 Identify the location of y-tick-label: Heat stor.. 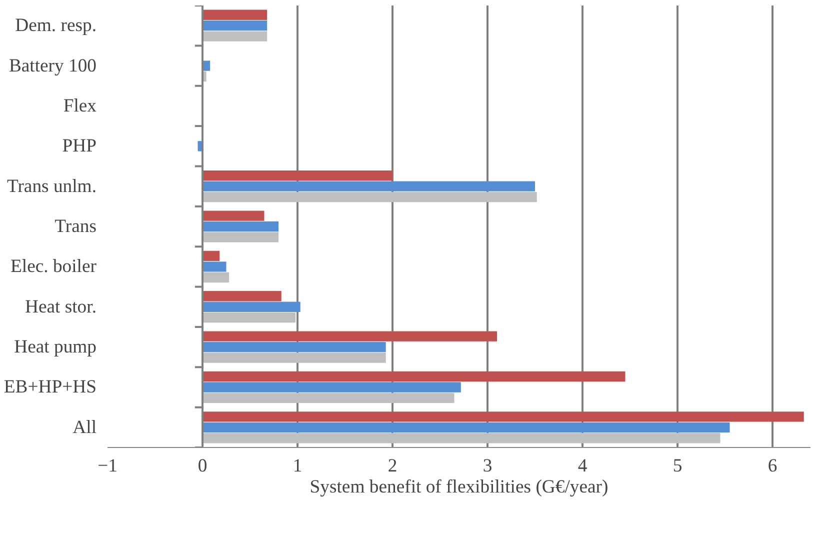
(61, 307).